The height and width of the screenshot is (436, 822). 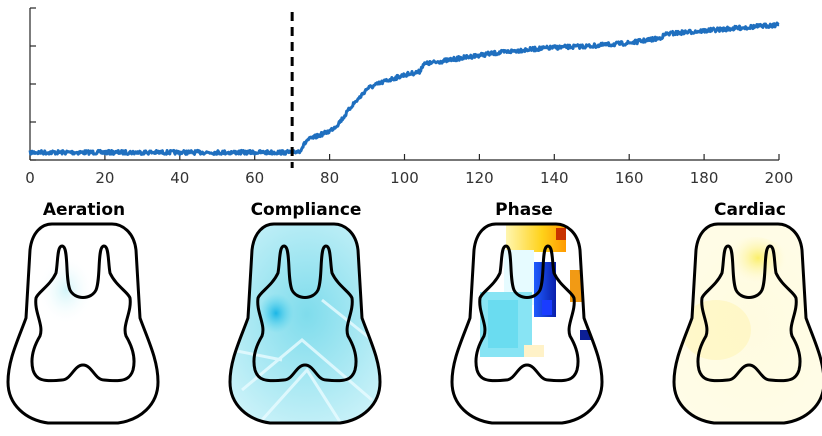 What do you see at coordinates (554, 178) in the screenshot?
I see `x-tick-label: 140` at bounding box center [554, 178].